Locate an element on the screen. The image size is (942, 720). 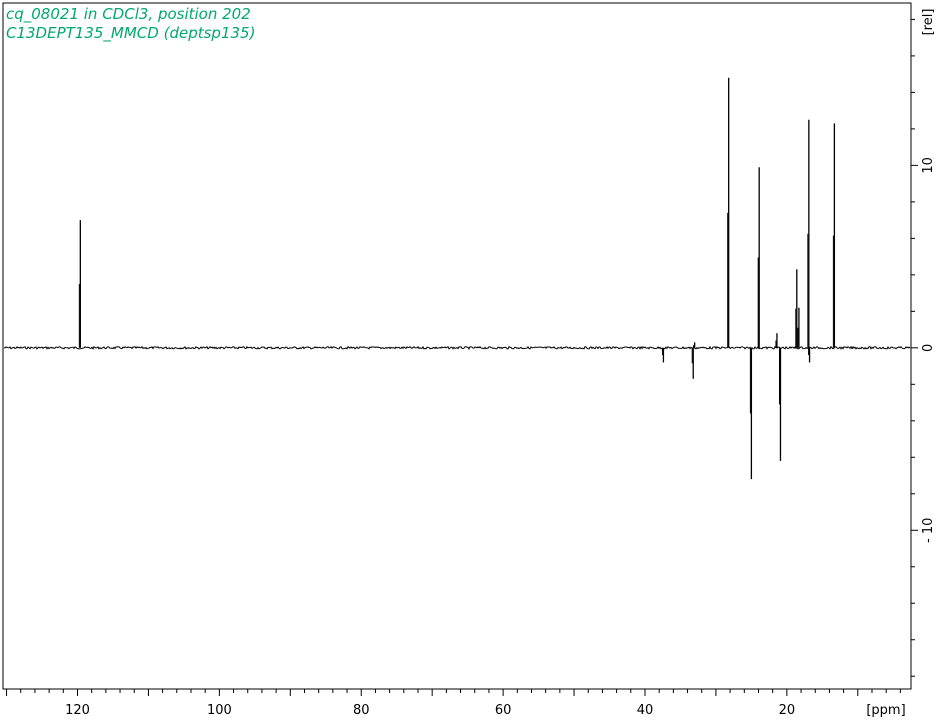
x-tick-label: 120 is located at coordinates (77, 710).